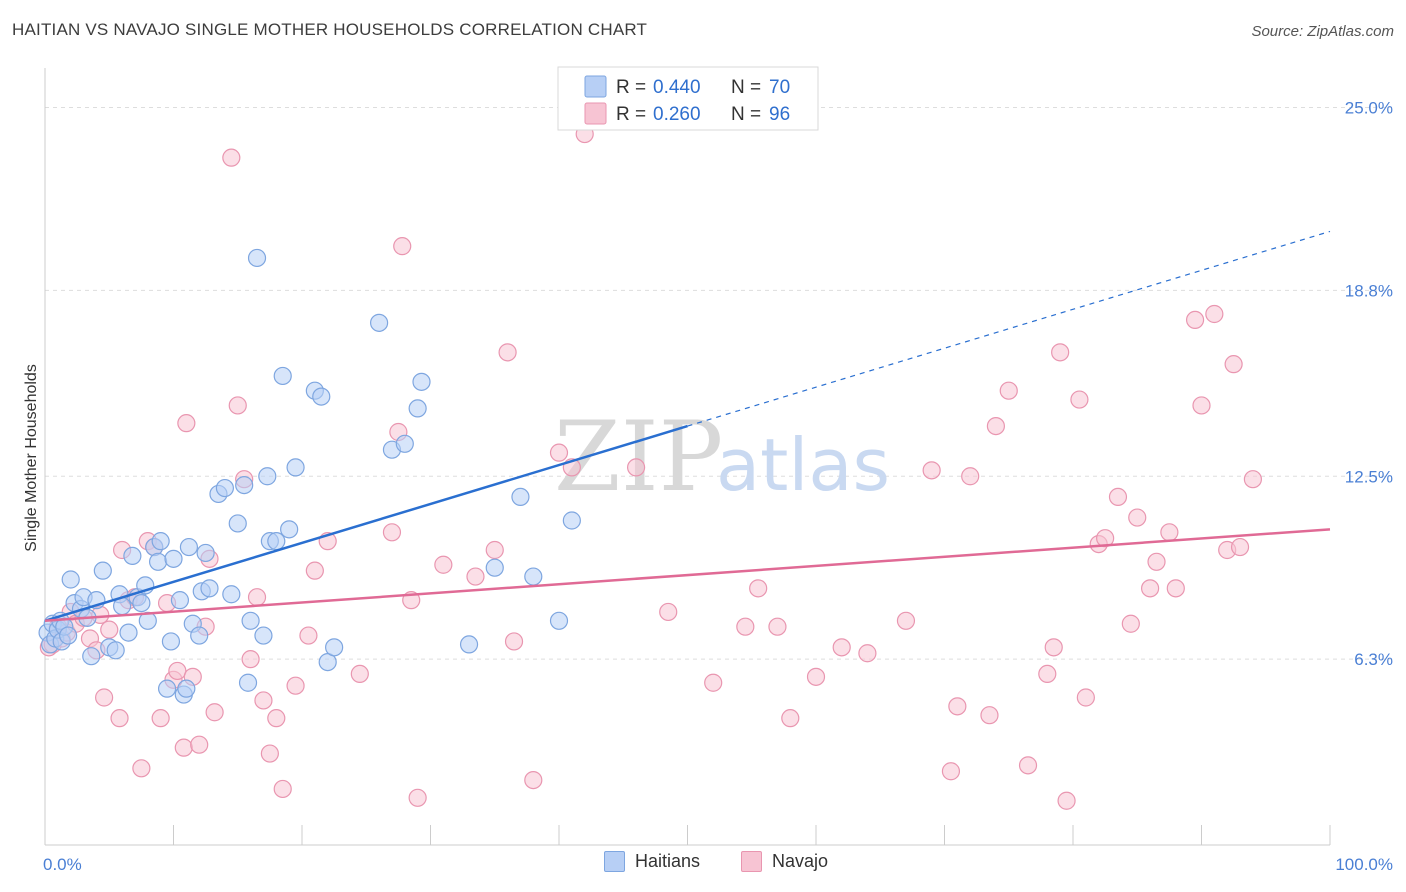 The image size is (1406, 892). Describe the element at coordinates (1373, 659) in the screenshot. I see `y-tick-label: 6.3%` at that location.